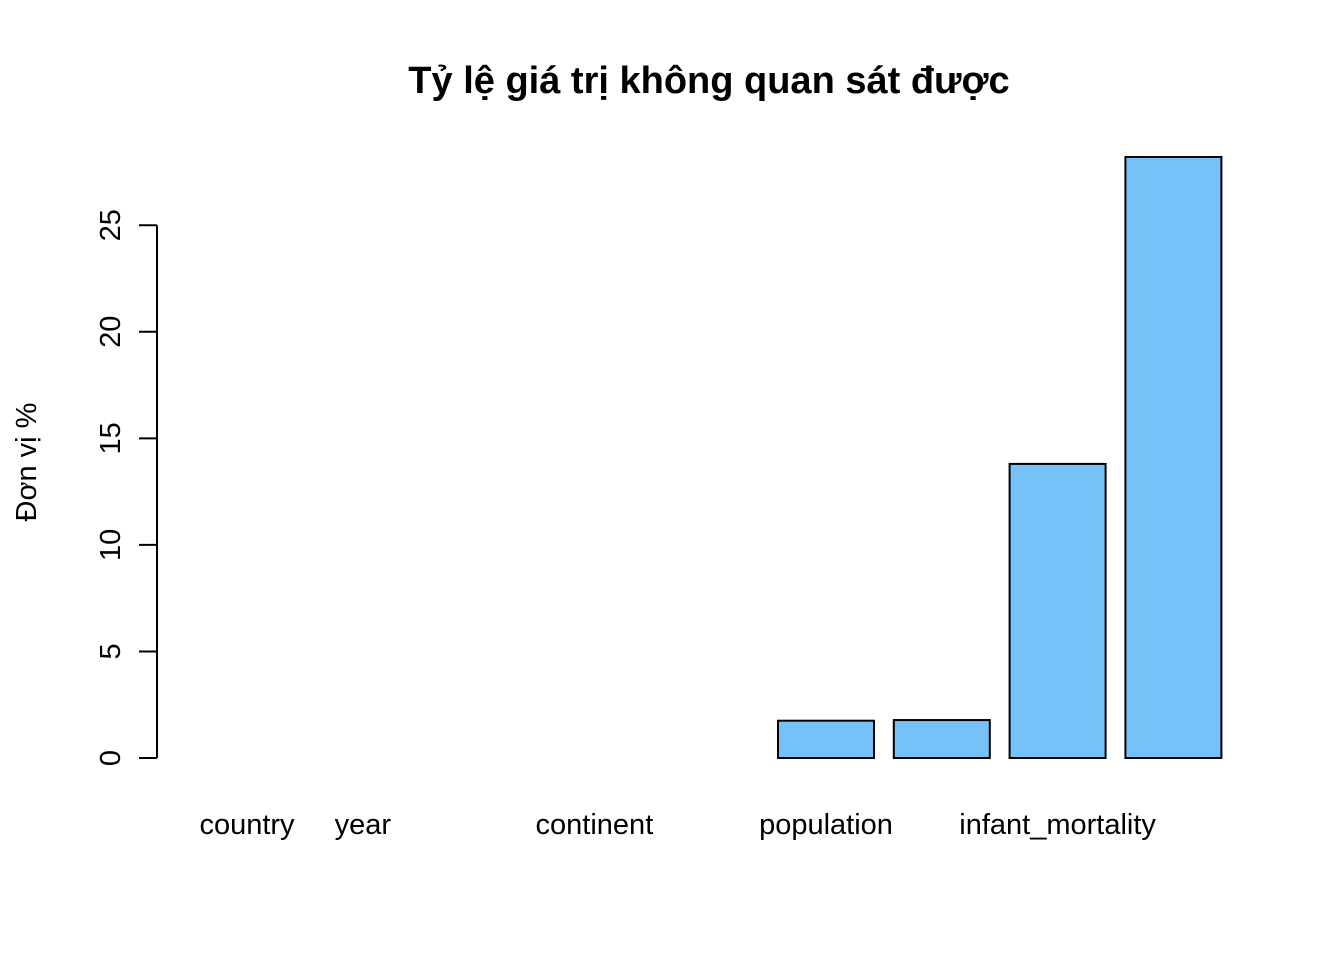 This screenshot has height=960, width=1344. What do you see at coordinates (363, 825) in the screenshot?
I see `x-tick-label: year` at bounding box center [363, 825].